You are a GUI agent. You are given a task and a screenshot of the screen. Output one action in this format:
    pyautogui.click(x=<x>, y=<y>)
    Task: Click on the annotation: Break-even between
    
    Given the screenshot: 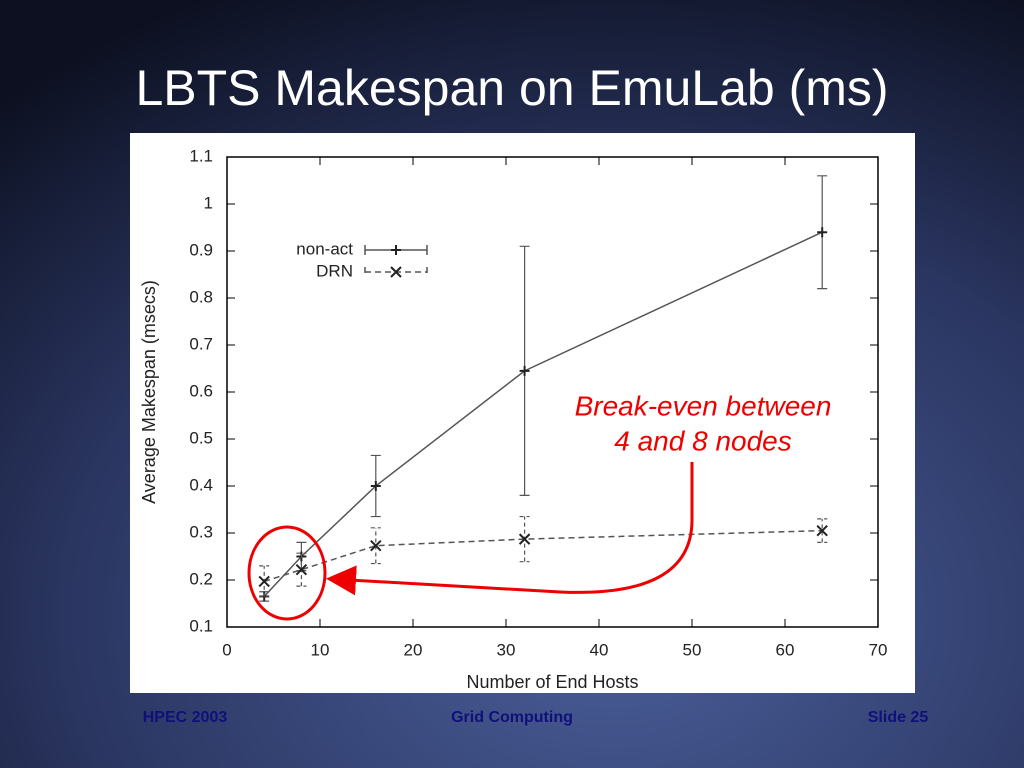 What is the action you would take?
    pyautogui.click(x=703, y=405)
    